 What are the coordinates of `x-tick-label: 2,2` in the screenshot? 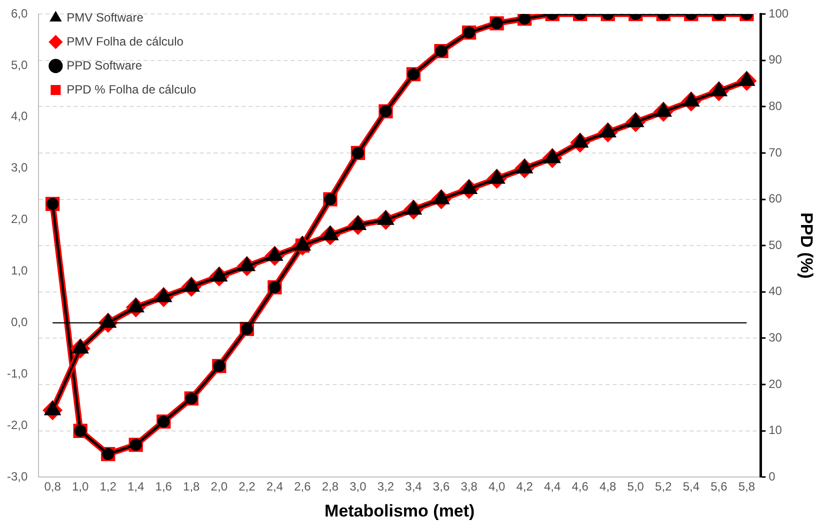 It's located at (247, 487).